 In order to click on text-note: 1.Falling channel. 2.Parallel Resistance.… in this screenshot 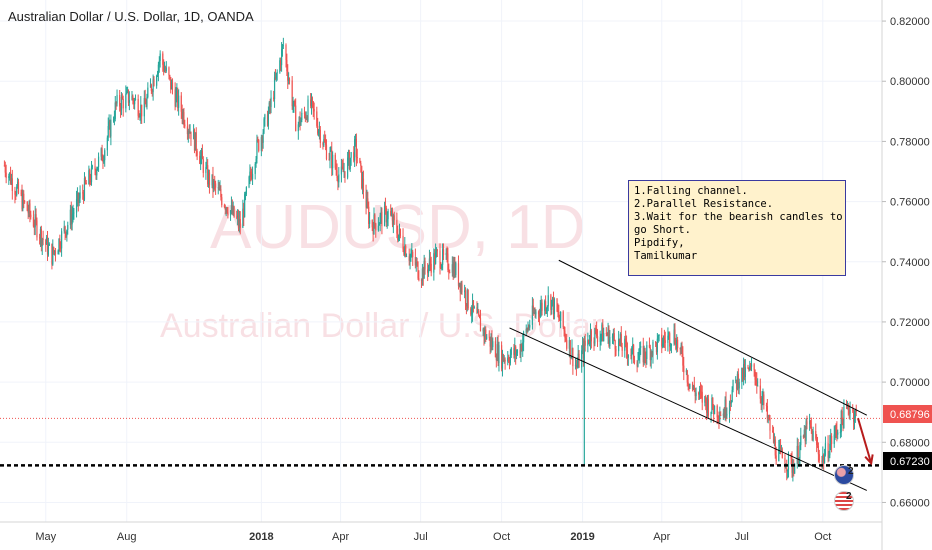, I will do `click(737, 228)`.